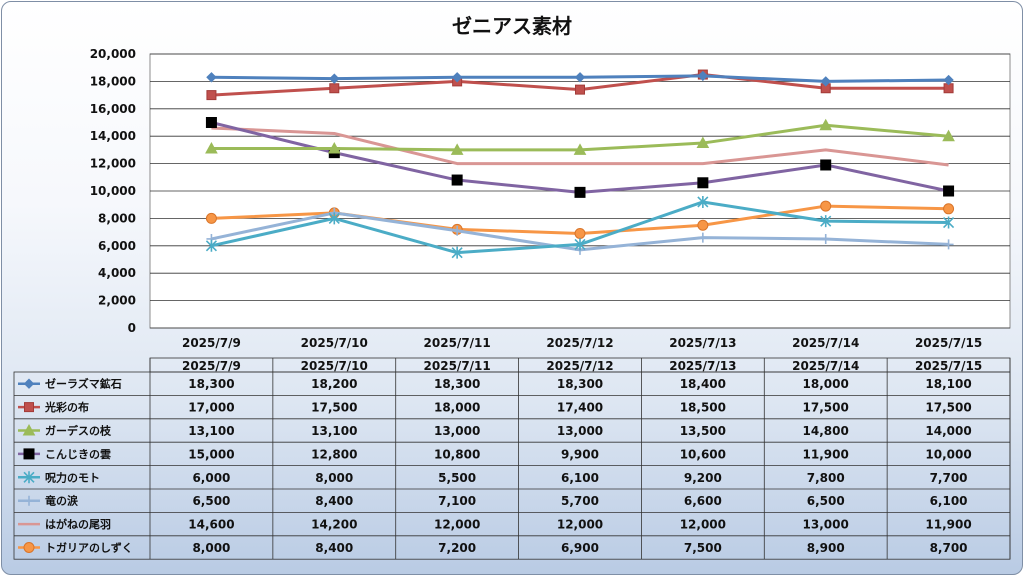 This screenshot has width=1024, height=576. What do you see at coordinates (457, 501) in the screenshot?
I see `table-cell: 7,100` at bounding box center [457, 501].